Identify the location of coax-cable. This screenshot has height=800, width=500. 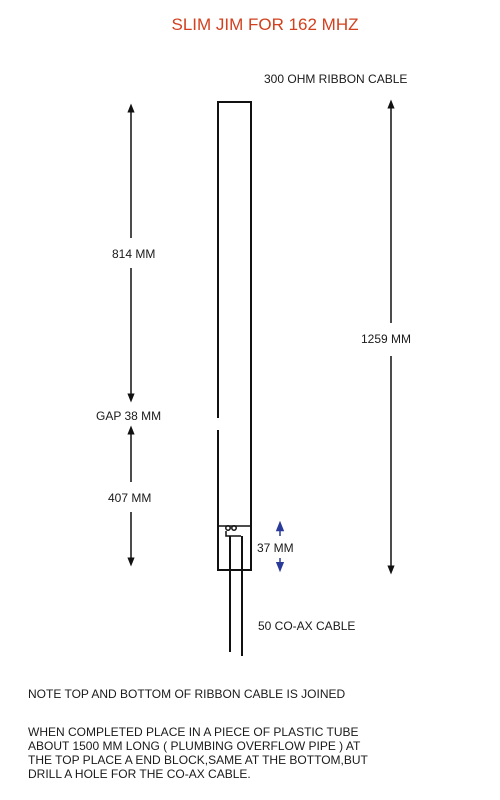
(236, 596).